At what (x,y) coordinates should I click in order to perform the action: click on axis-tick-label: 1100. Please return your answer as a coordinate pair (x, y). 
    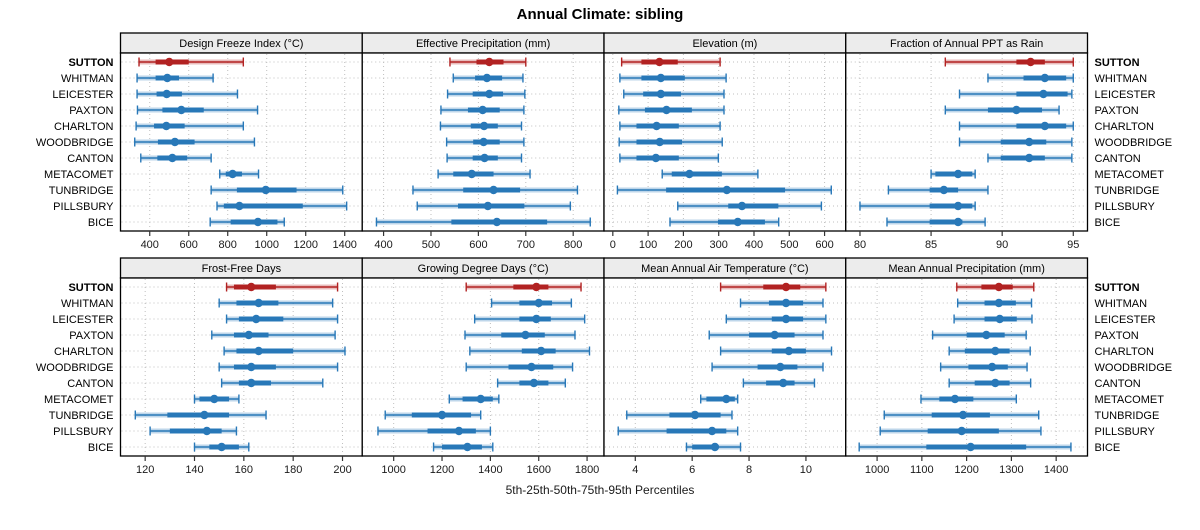
    Looking at the image, I should click on (922, 470).